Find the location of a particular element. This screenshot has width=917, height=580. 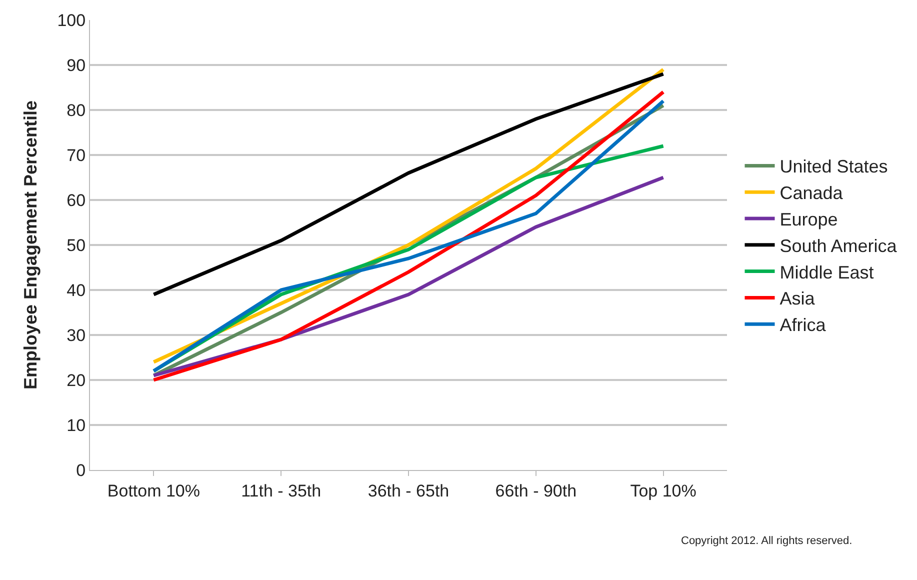

y-tick-label: 70 is located at coordinates (76, 155).